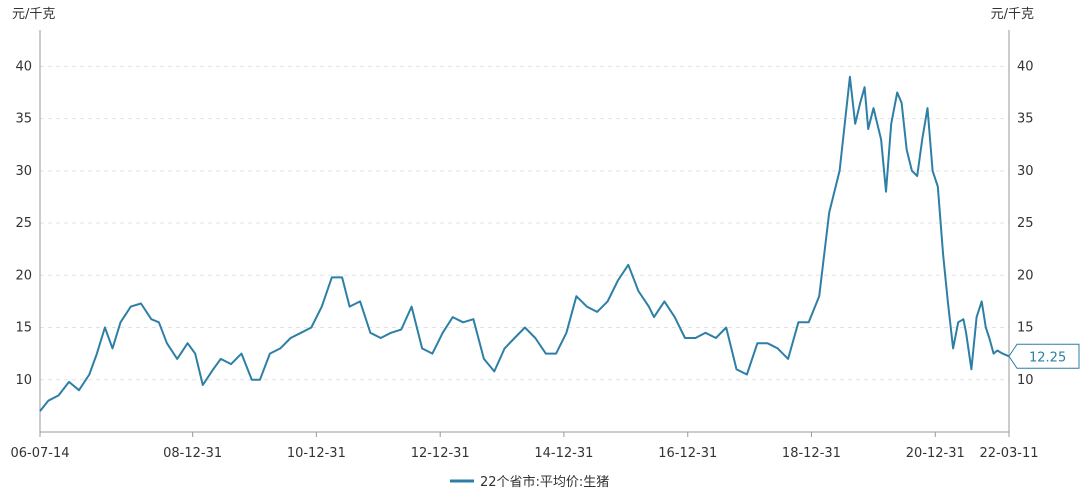 This screenshot has width=1080, height=493. What do you see at coordinates (1025, 119) in the screenshot?
I see `right-y-tick-label: 35` at bounding box center [1025, 119].